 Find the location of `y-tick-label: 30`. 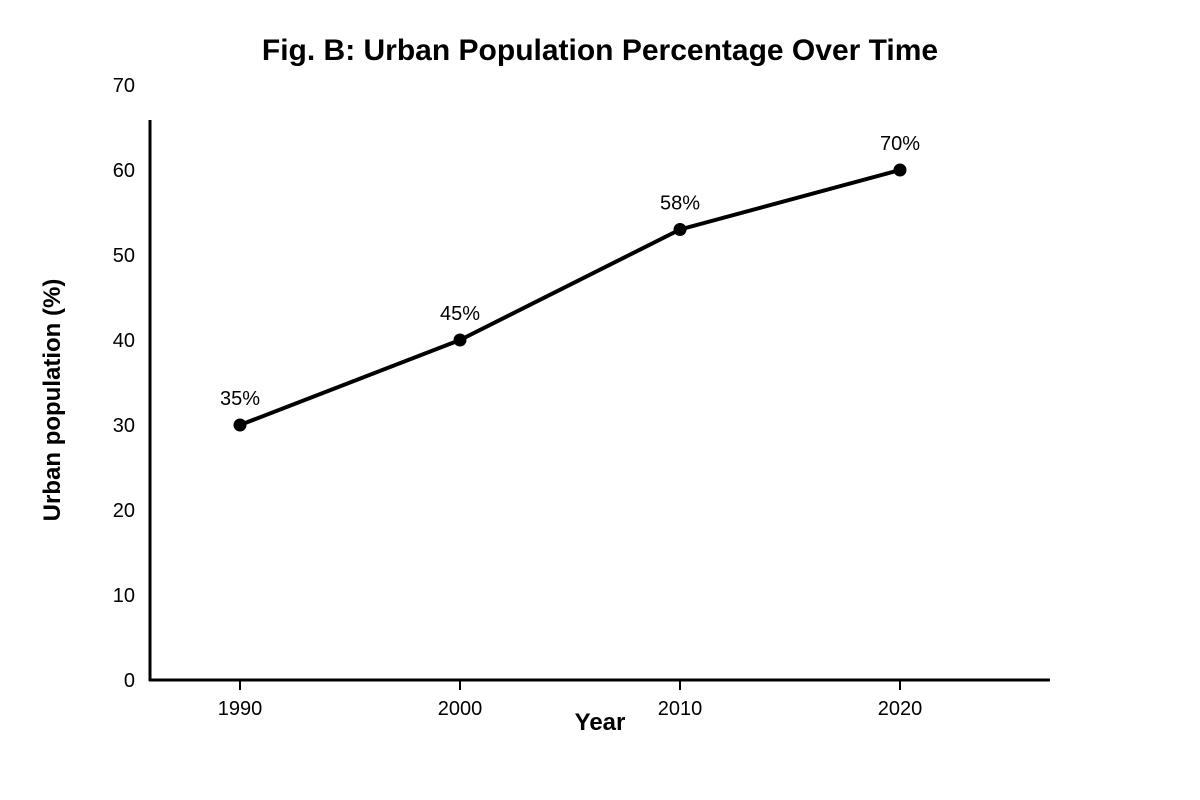

y-tick-label: 30 is located at coordinates (124, 426).